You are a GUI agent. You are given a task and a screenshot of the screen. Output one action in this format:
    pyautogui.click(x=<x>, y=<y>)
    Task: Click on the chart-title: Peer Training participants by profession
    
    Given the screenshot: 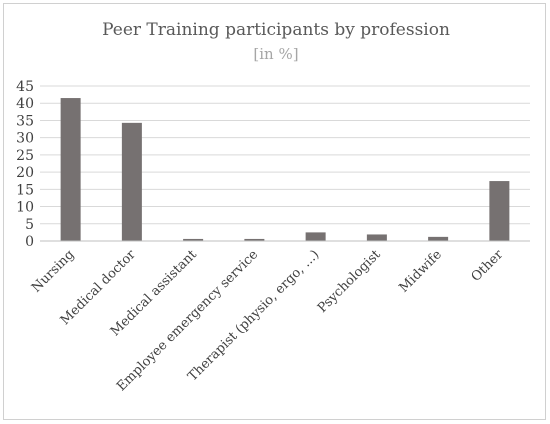 What is the action you would take?
    pyautogui.click(x=276, y=30)
    